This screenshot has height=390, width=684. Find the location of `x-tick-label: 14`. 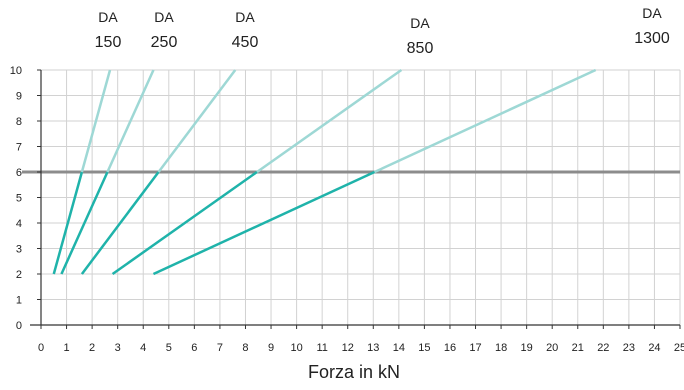

x-tick-label: 14 is located at coordinates (399, 348).